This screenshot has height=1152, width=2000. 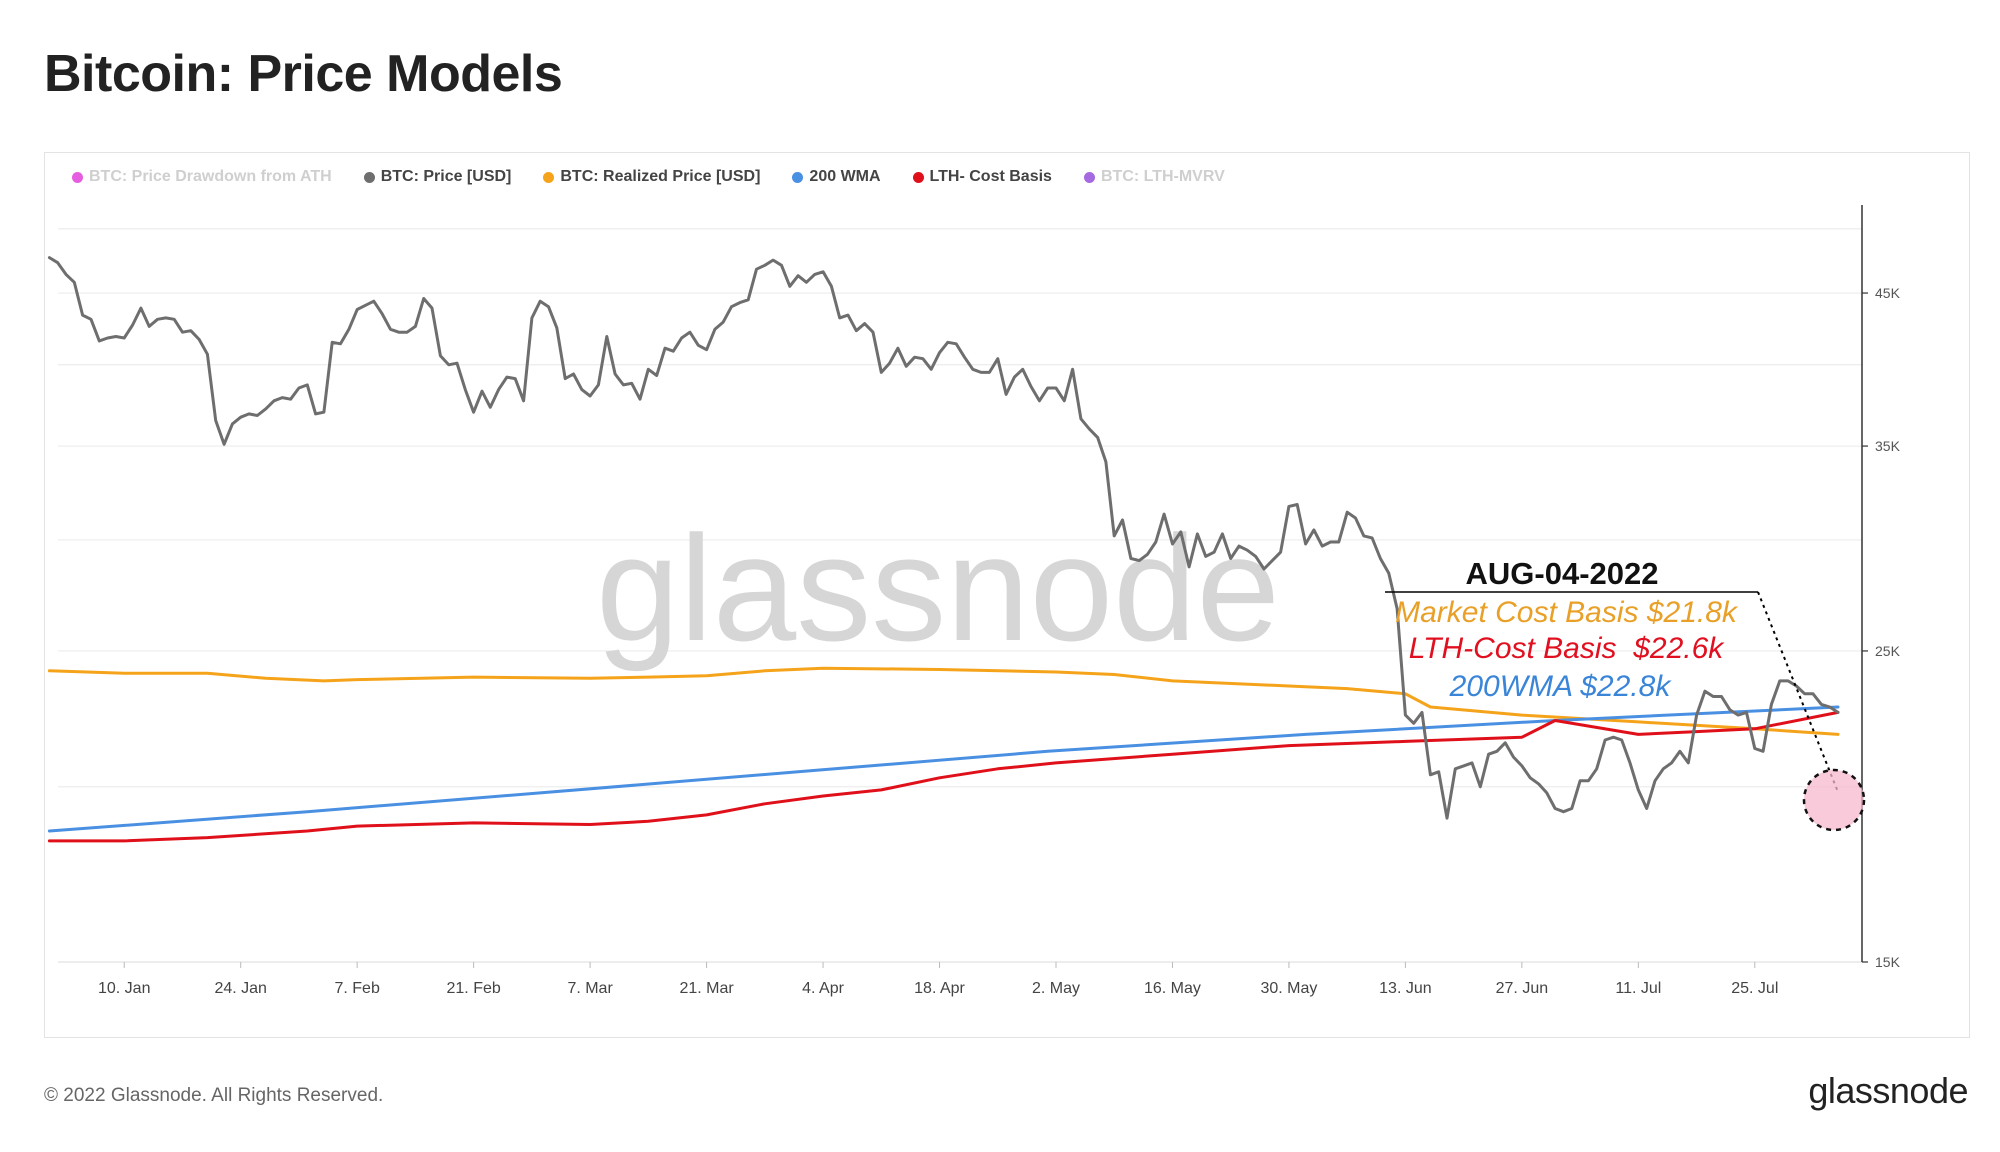 What do you see at coordinates (1888, 446) in the screenshot?
I see `y-tick-label: 35K` at bounding box center [1888, 446].